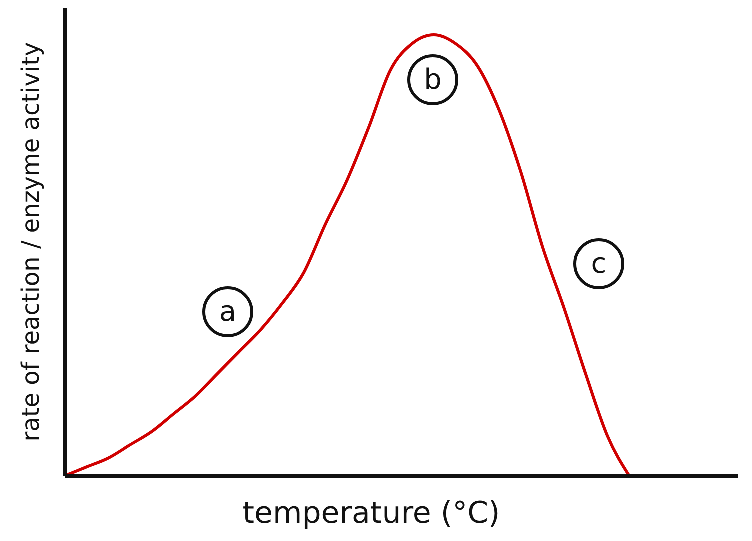 This screenshot has width=752, height=541. I want to click on y-axis-title: rate of reaction / enzyme activity, so click(31, 242).